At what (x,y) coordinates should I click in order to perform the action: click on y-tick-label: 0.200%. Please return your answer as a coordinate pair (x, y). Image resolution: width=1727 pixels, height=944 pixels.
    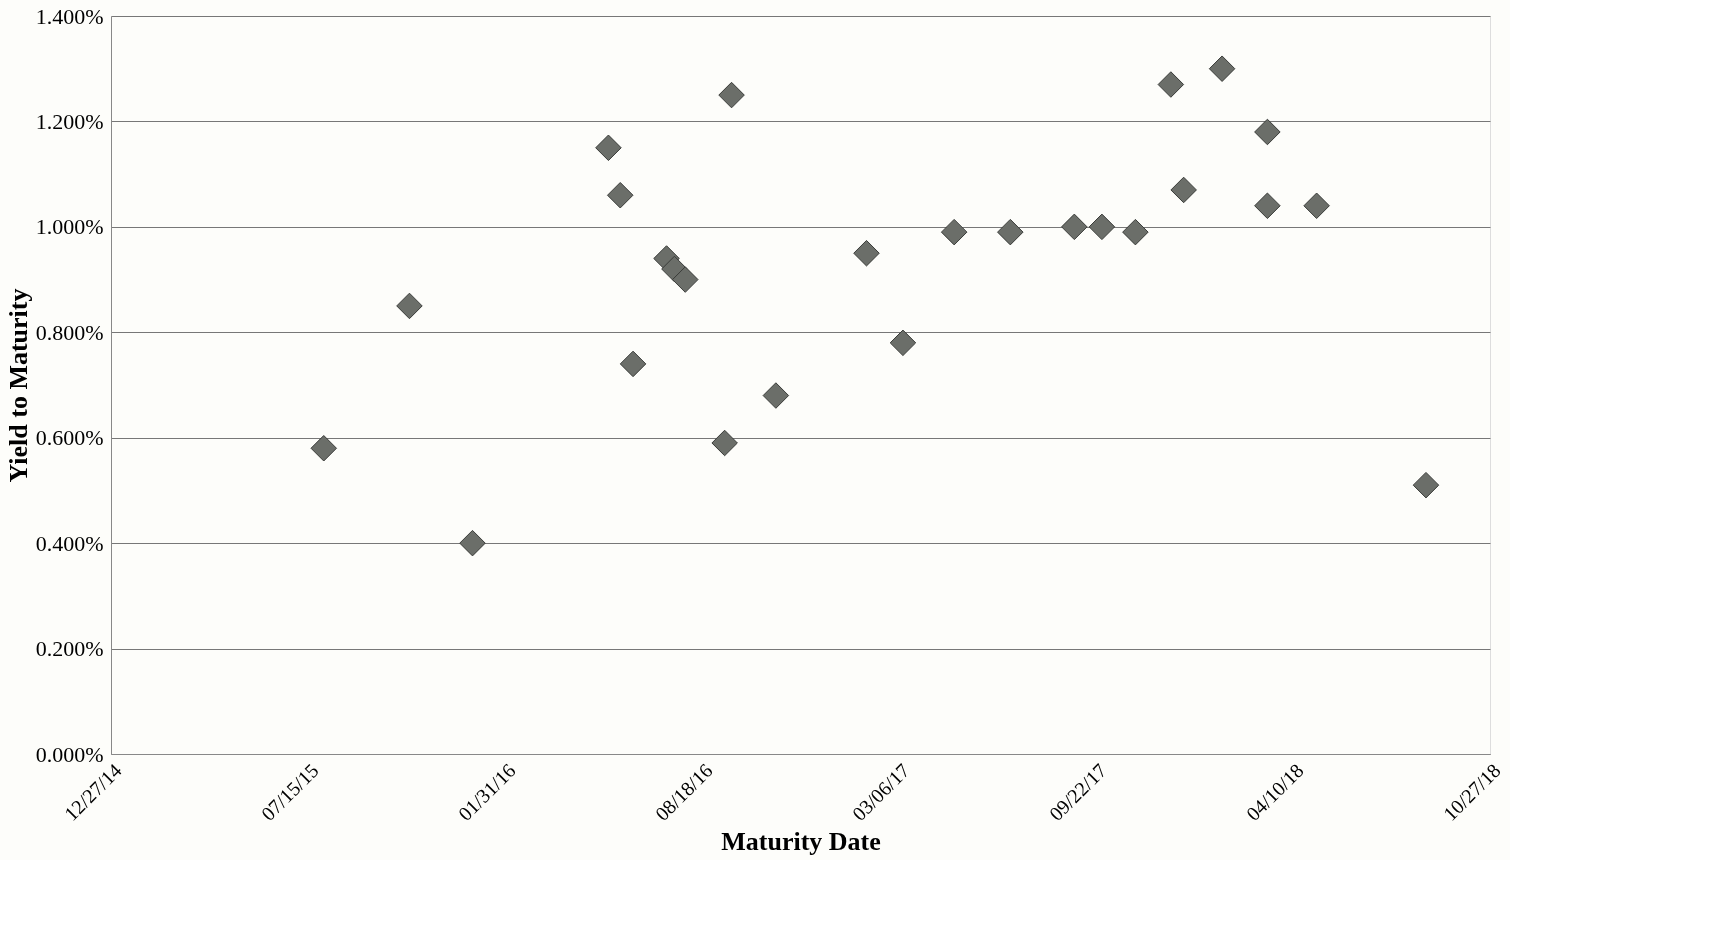
    Looking at the image, I should click on (69, 649).